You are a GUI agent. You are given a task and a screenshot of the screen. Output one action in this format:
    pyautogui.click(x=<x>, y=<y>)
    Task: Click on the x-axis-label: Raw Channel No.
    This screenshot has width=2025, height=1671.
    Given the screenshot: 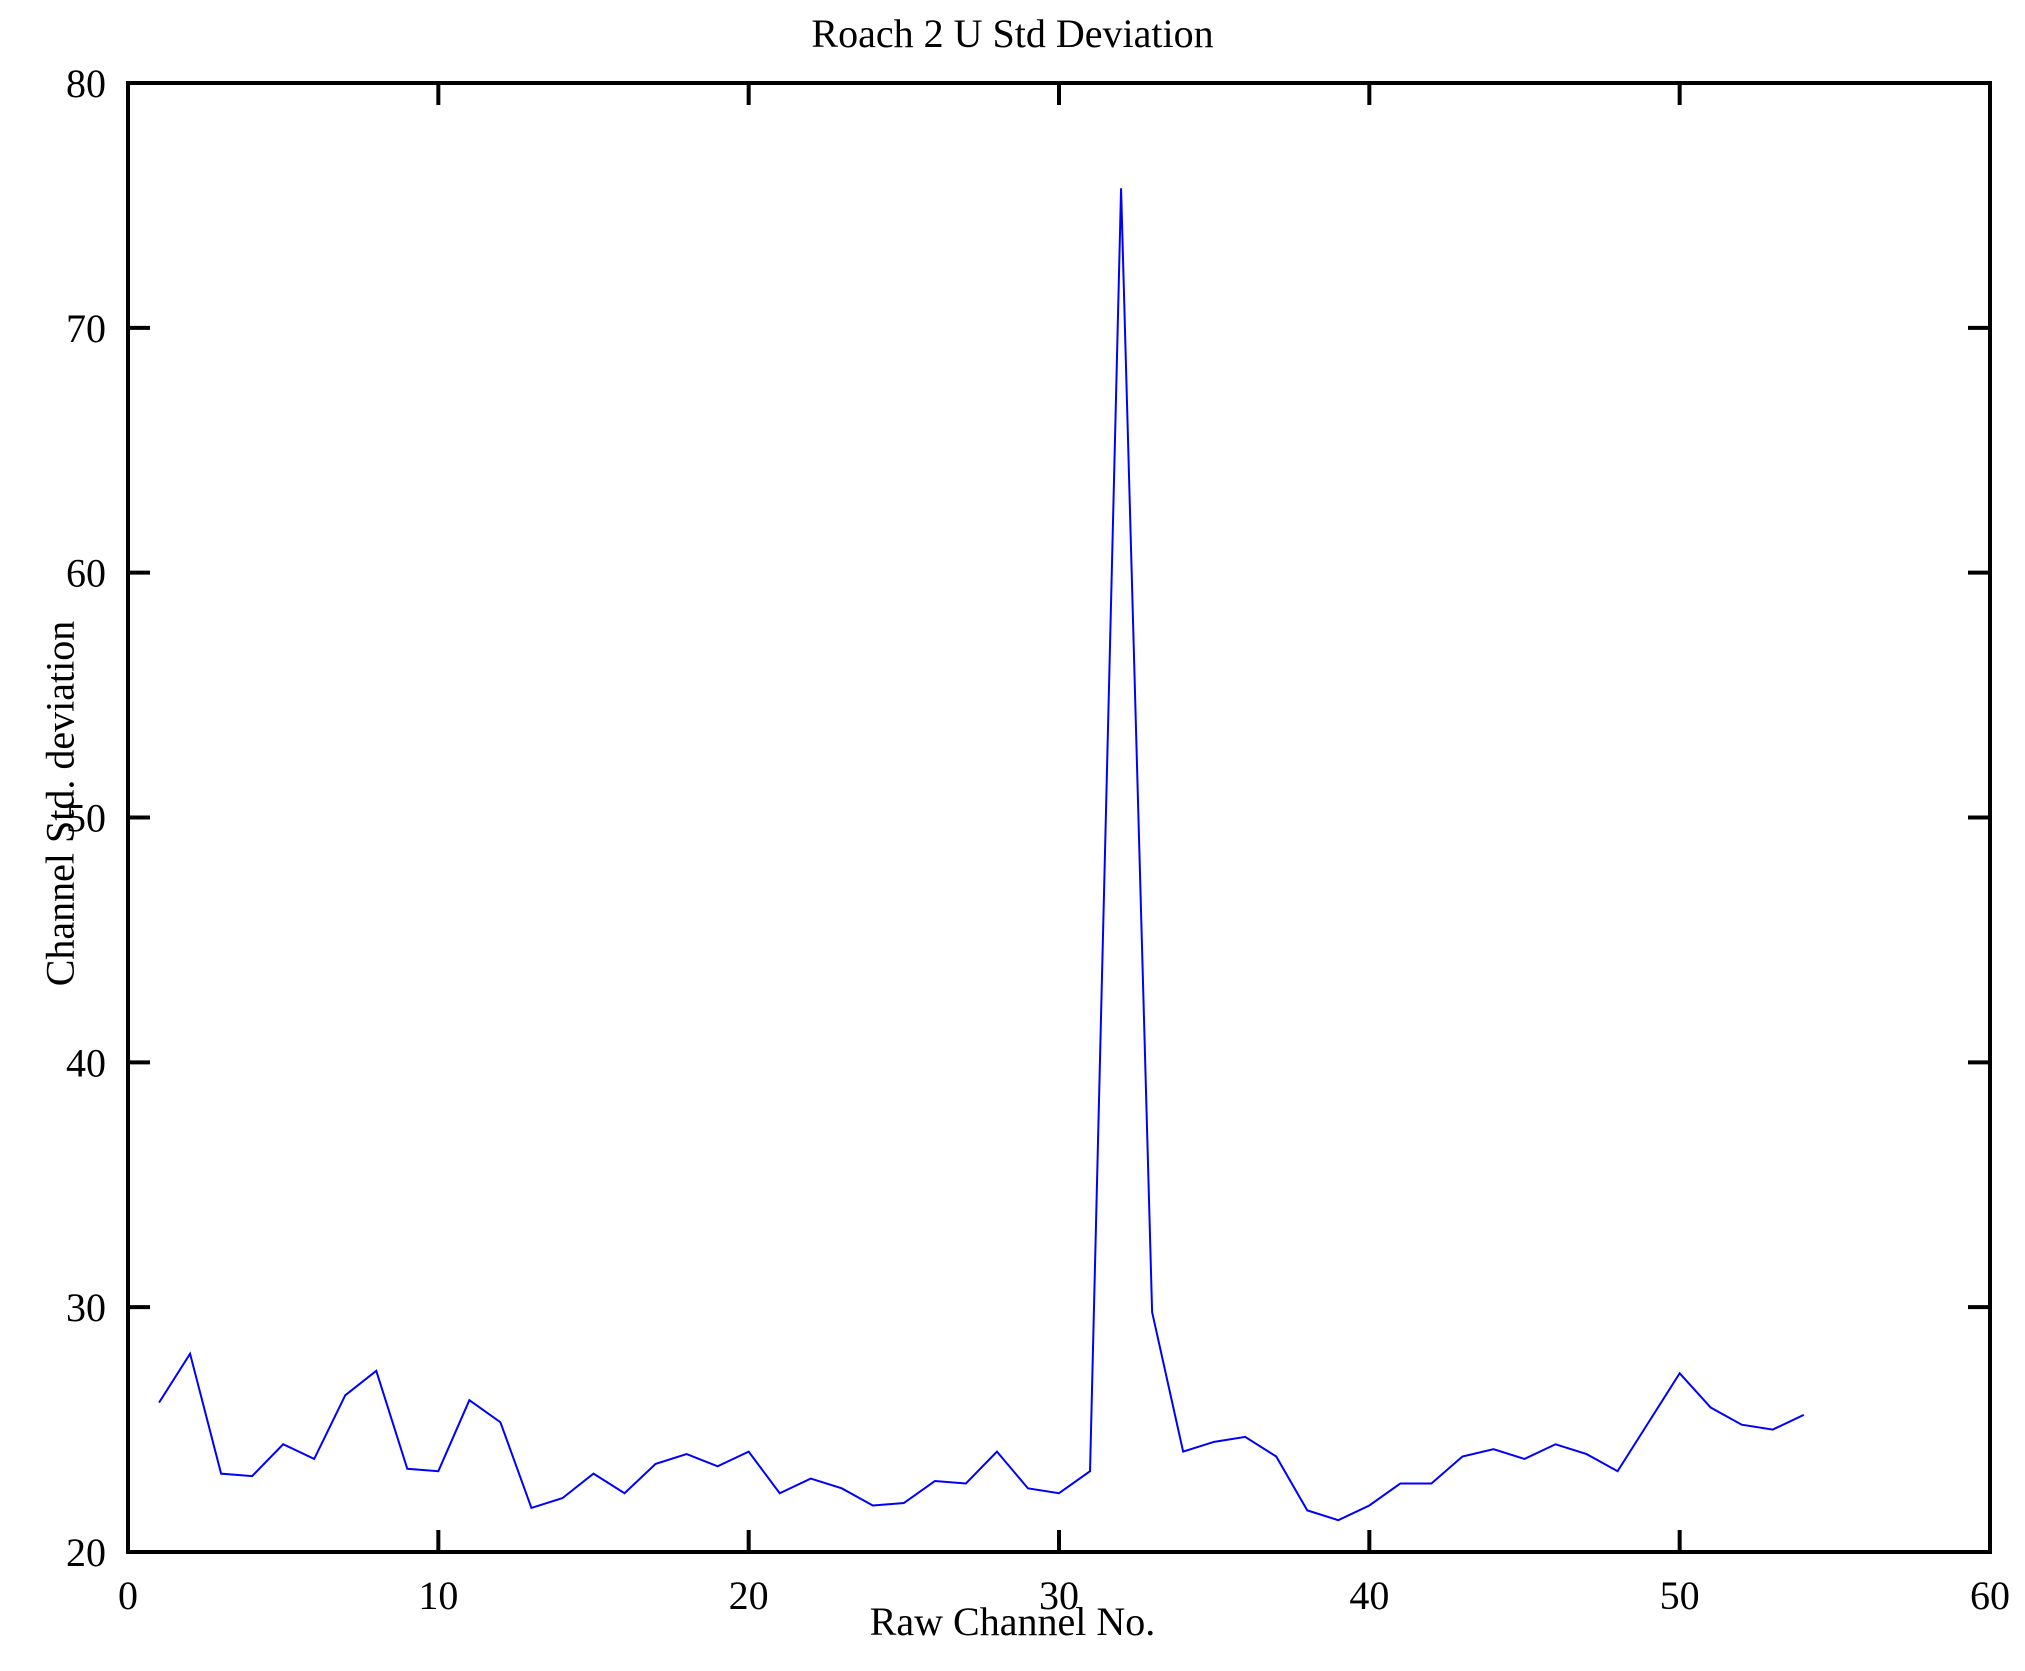 What is the action you would take?
    pyautogui.click(x=1012, y=1621)
    